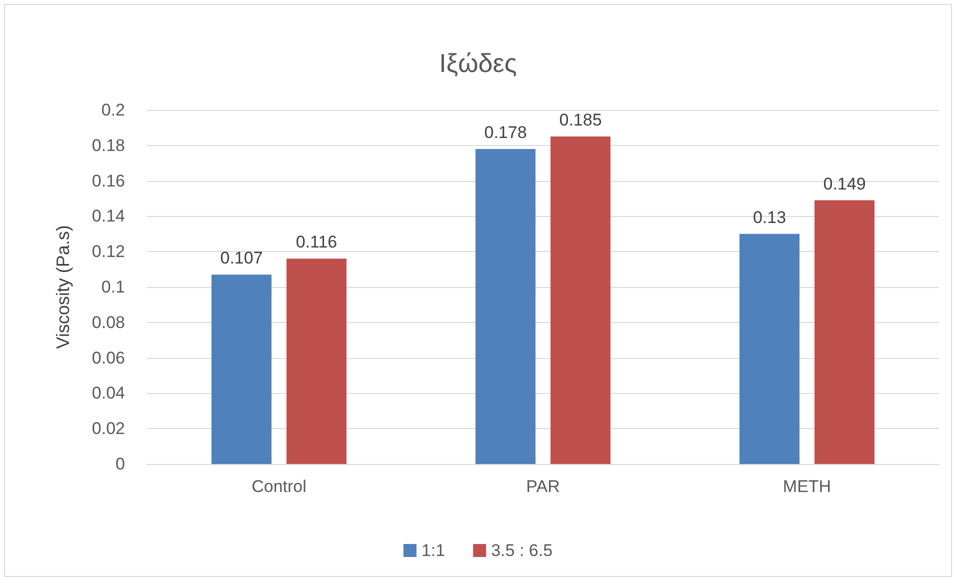 Image resolution: width=958 pixels, height=583 pixels. I want to click on chart-title: Ιξώδες, so click(478, 63).